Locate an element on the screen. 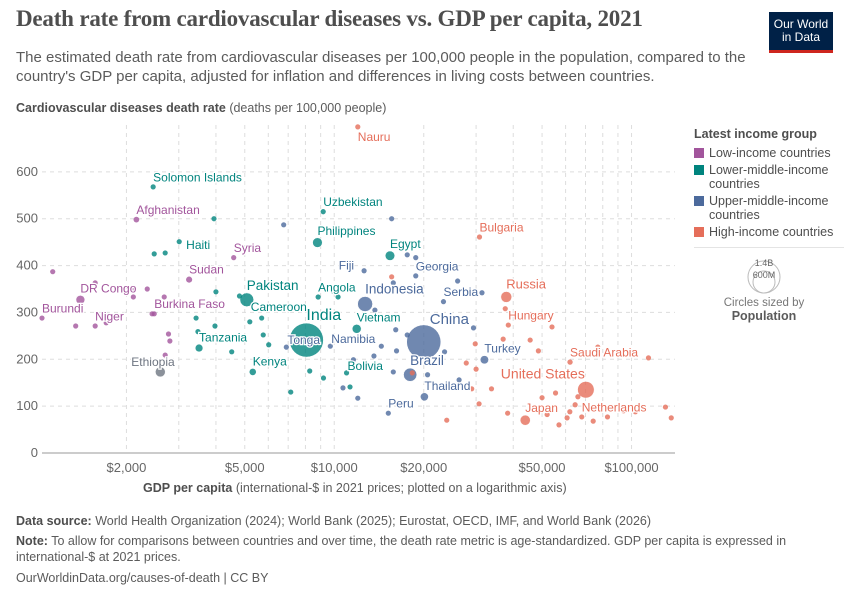 Image resolution: width=850 pixels, height=600 pixels. point-label: Haiti is located at coordinates (198, 245).